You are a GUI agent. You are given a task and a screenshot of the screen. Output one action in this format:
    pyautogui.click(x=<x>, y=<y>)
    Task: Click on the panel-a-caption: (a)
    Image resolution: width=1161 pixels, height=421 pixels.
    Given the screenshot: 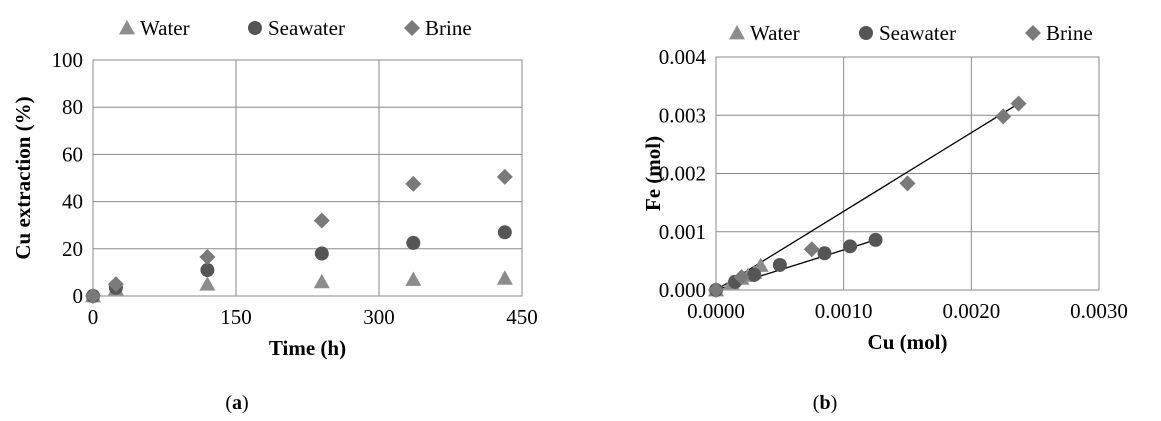 What is the action you would take?
    pyautogui.click(x=236, y=403)
    